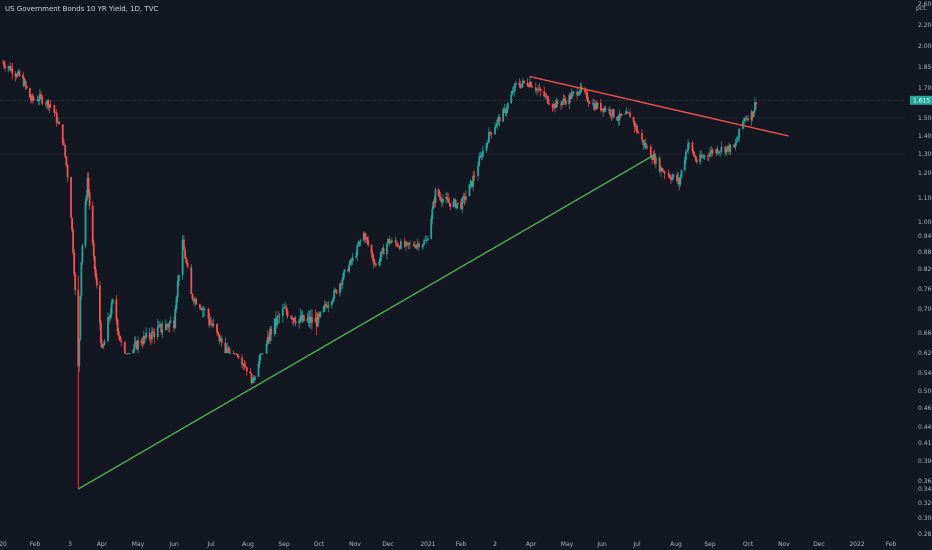 This screenshot has height=550, width=932. What do you see at coordinates (601, 544) in the screenshot?
I see `x-tick-label: Jun` at bounding box center [601, 544].